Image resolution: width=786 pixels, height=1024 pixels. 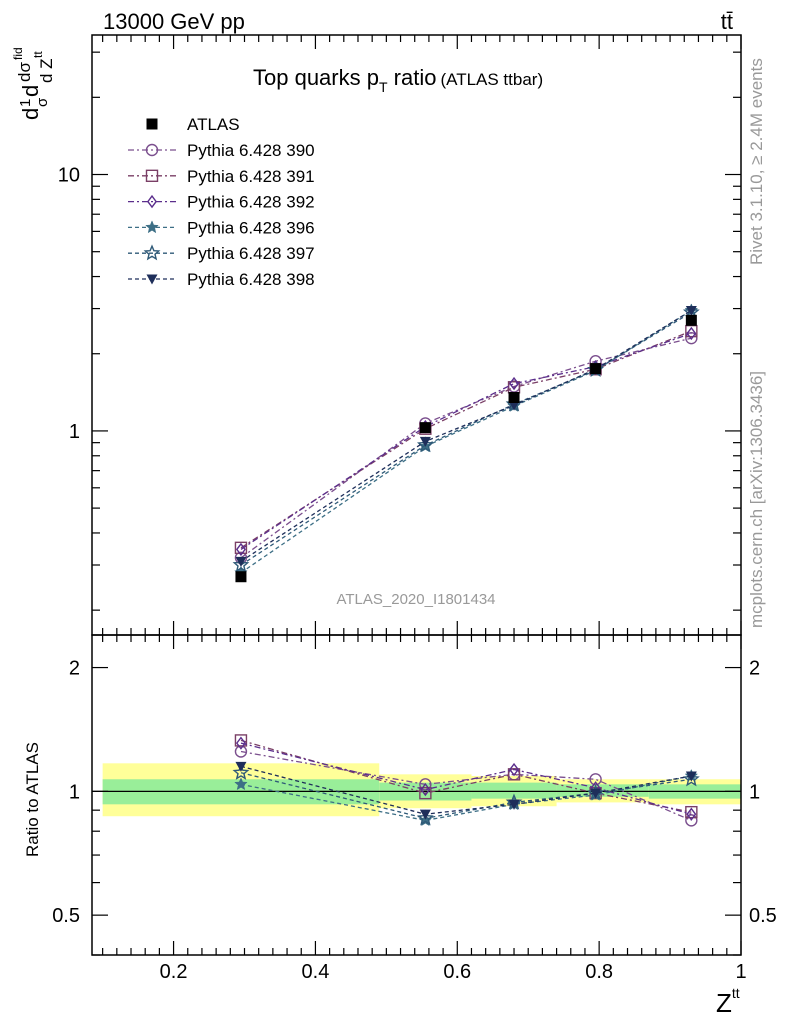 I want to click on legend-label-2: Pythia 6.428 392, so click(x=251, y=202).